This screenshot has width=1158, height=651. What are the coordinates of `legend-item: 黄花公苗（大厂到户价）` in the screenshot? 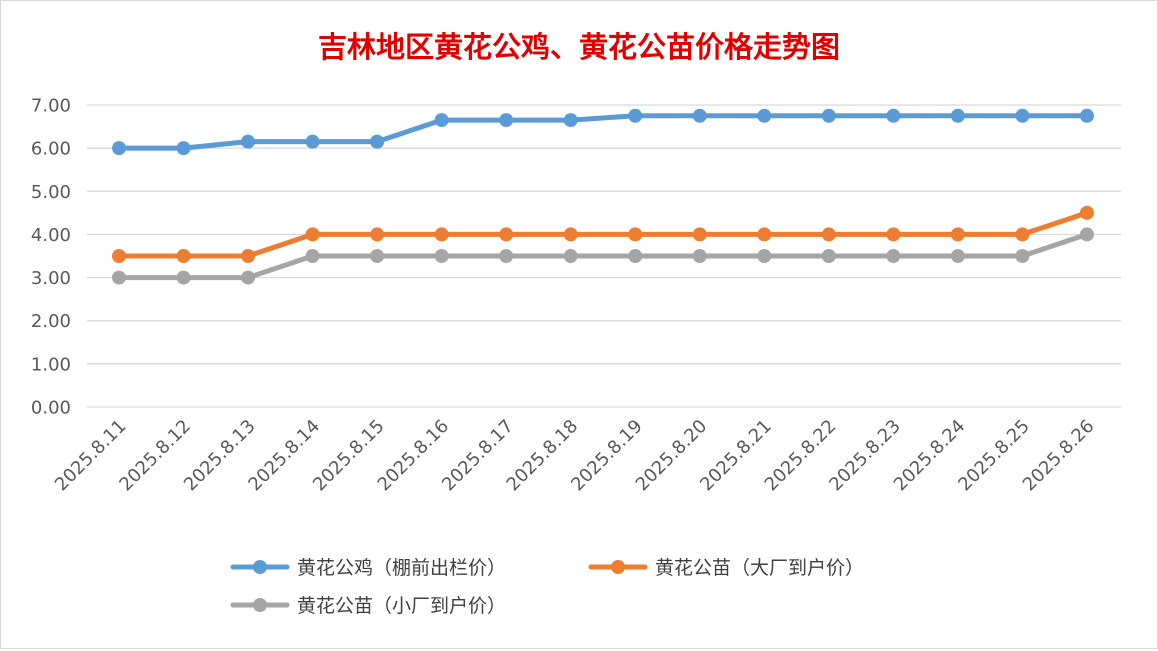 It's located at (726, 568).